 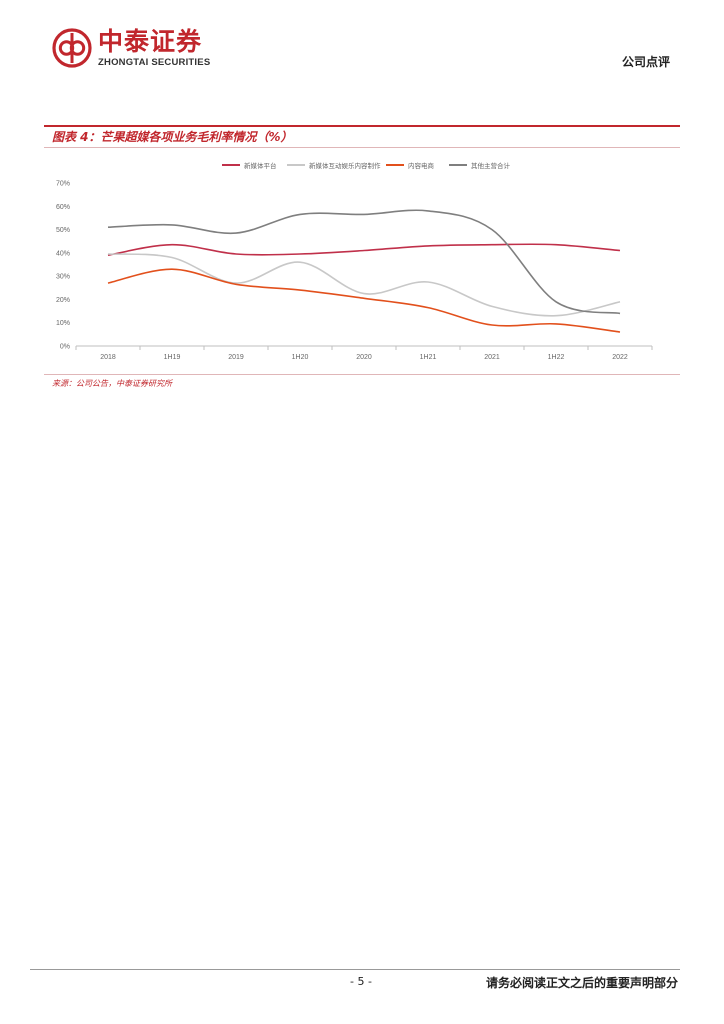 What do you see at coordinates (65, 347) in the screenshot?
I see `y-tick-label: 0%` at bounding box center [65, 347].